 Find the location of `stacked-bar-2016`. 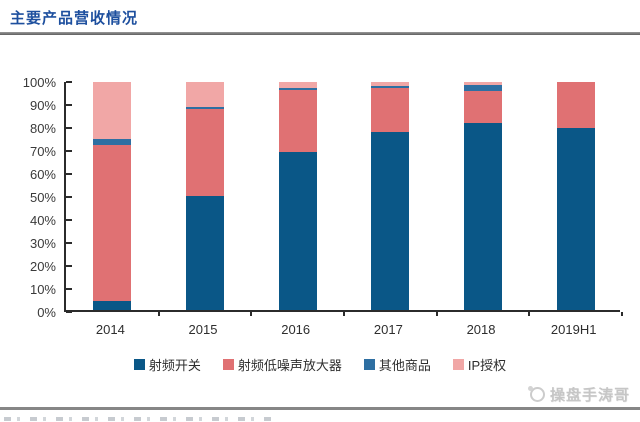

stacked-bar-2016 is located at coordinates (297, 196).